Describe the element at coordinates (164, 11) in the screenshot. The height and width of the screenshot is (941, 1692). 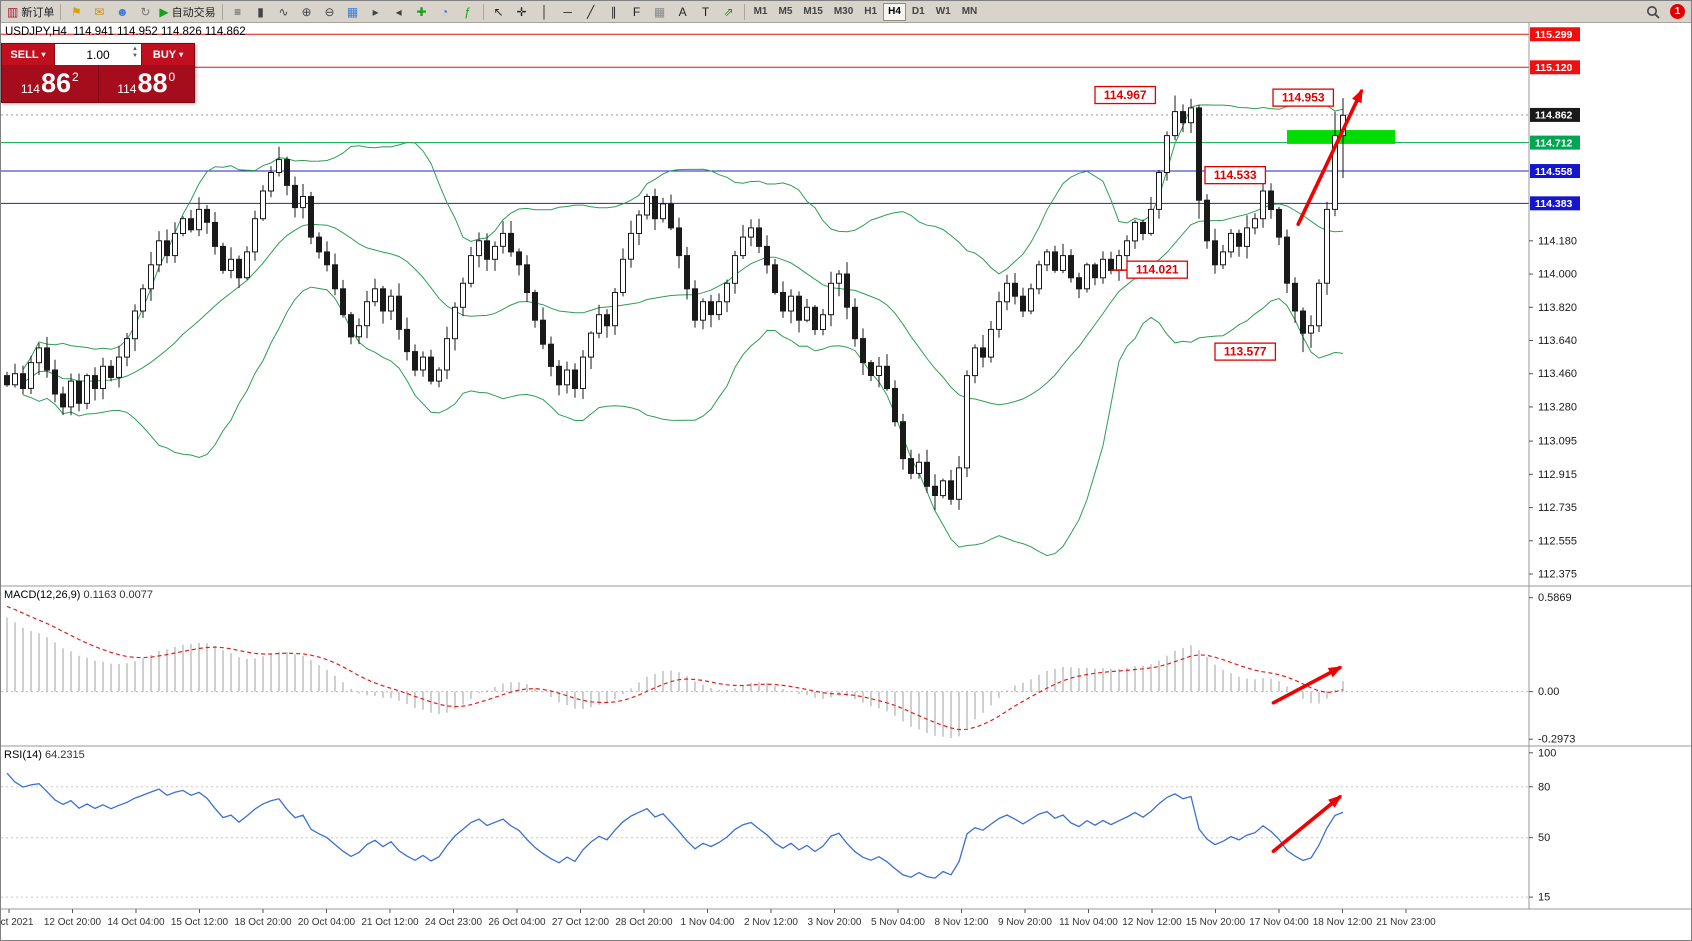
I see `autotrade-icon: ▶` at that location.